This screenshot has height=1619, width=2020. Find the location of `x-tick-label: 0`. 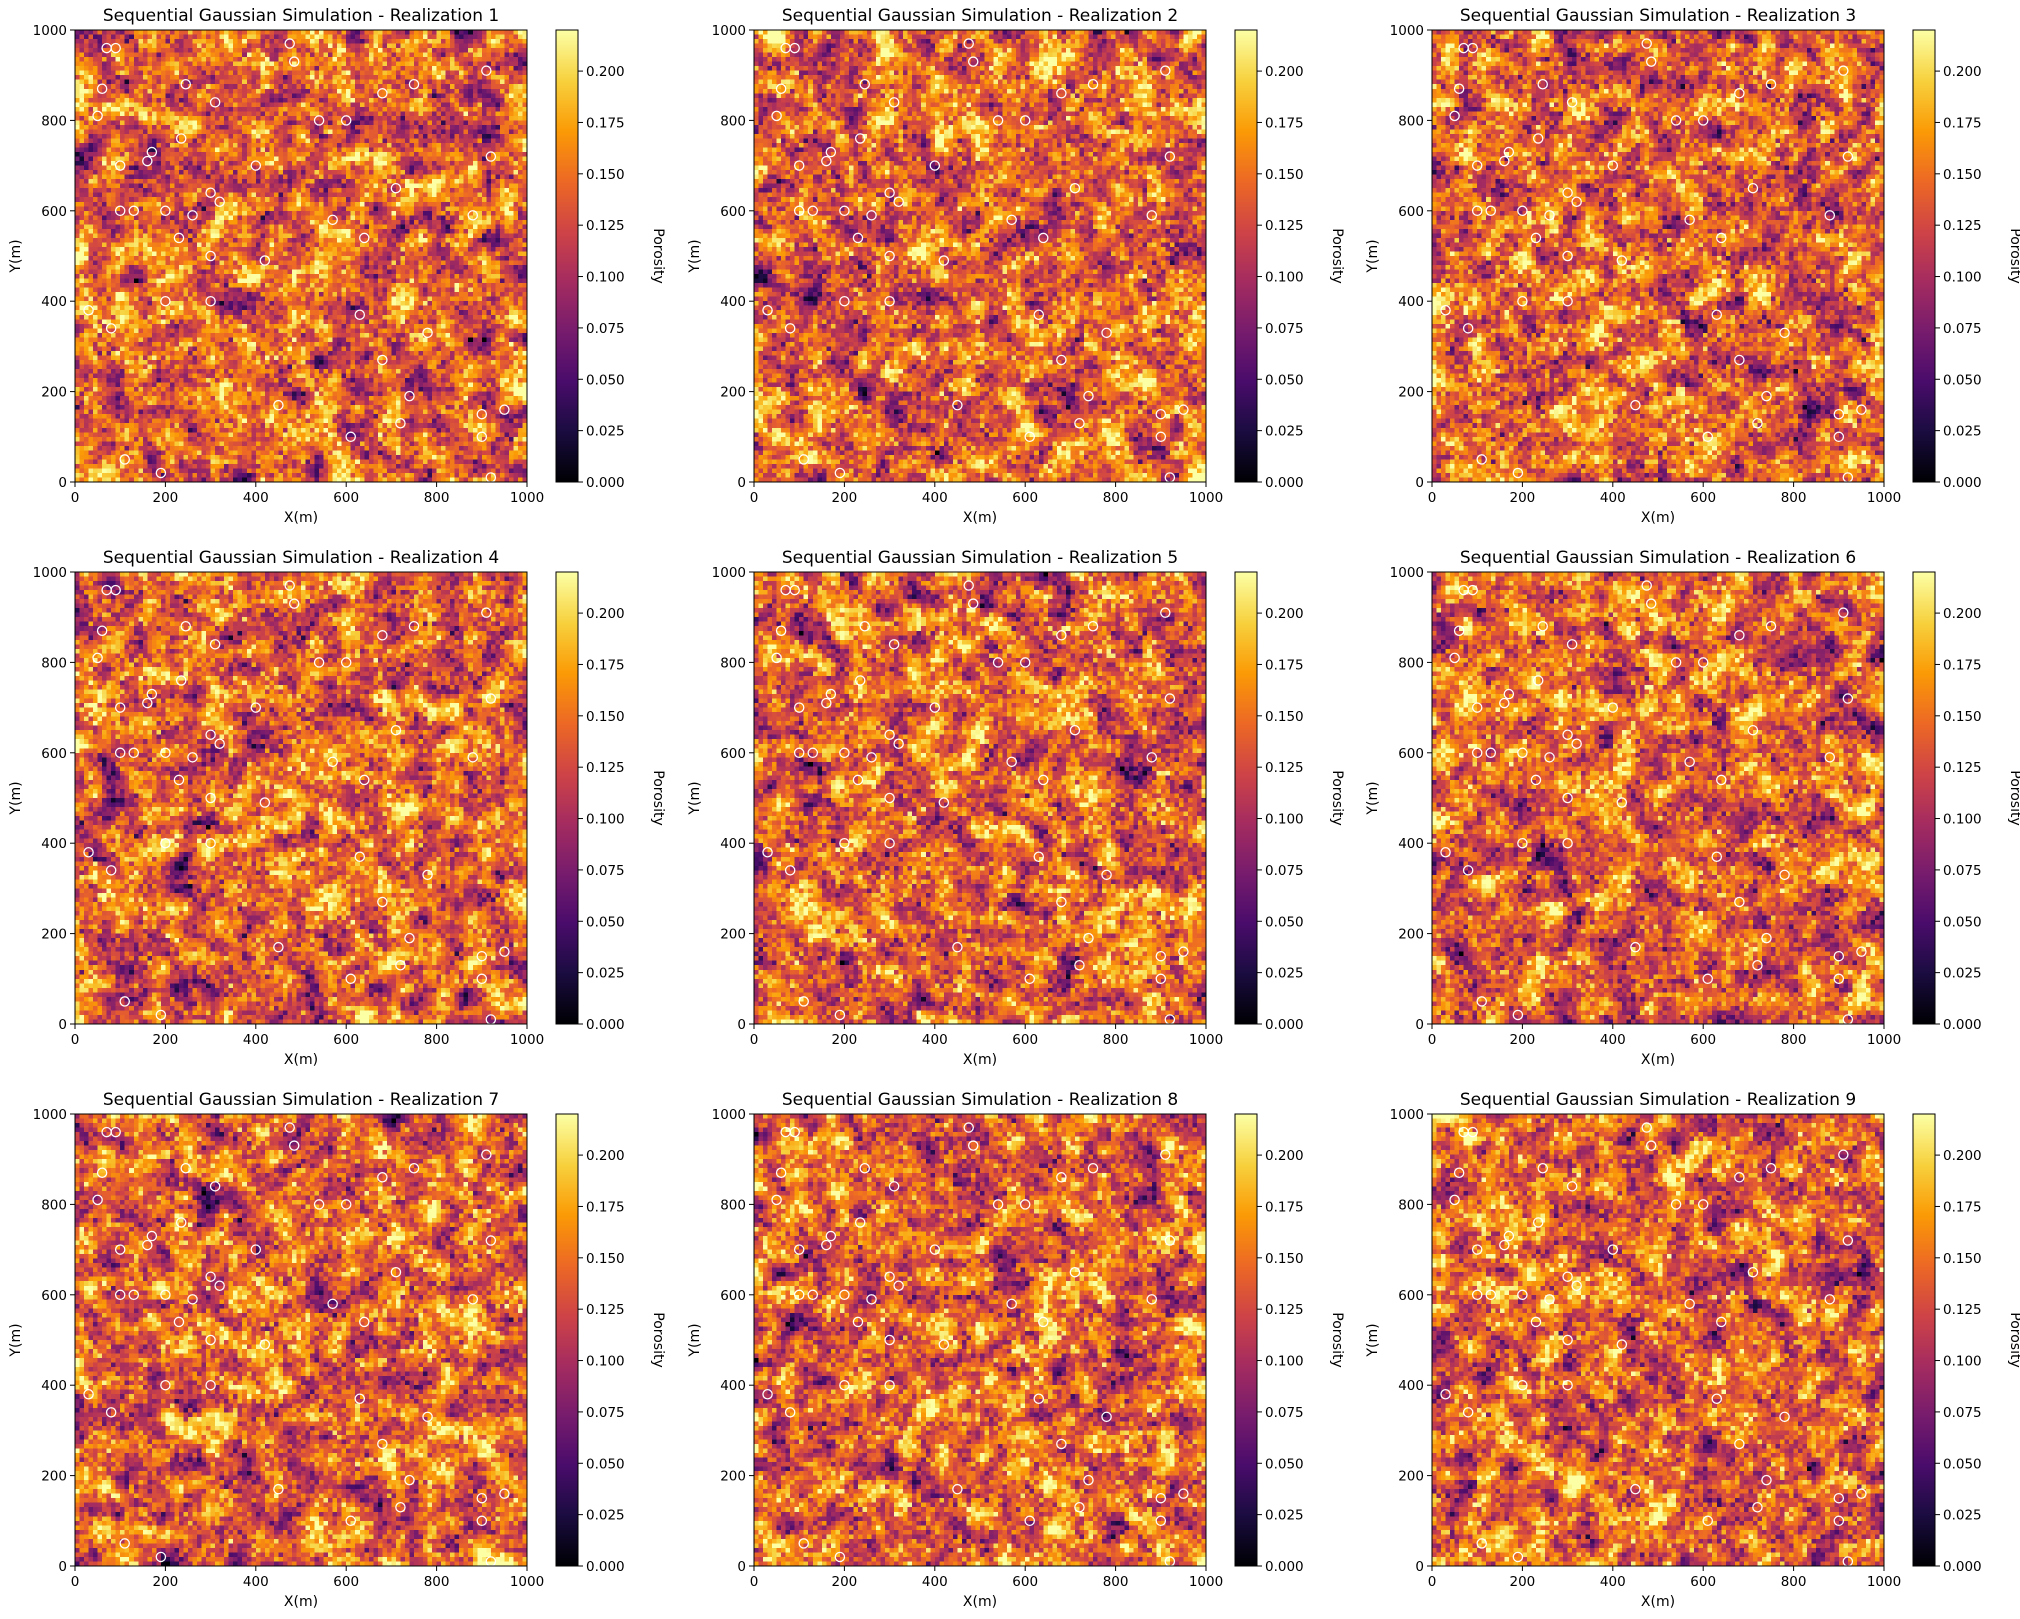

x-tick-label: 0 is located at coordinates (75, 498).